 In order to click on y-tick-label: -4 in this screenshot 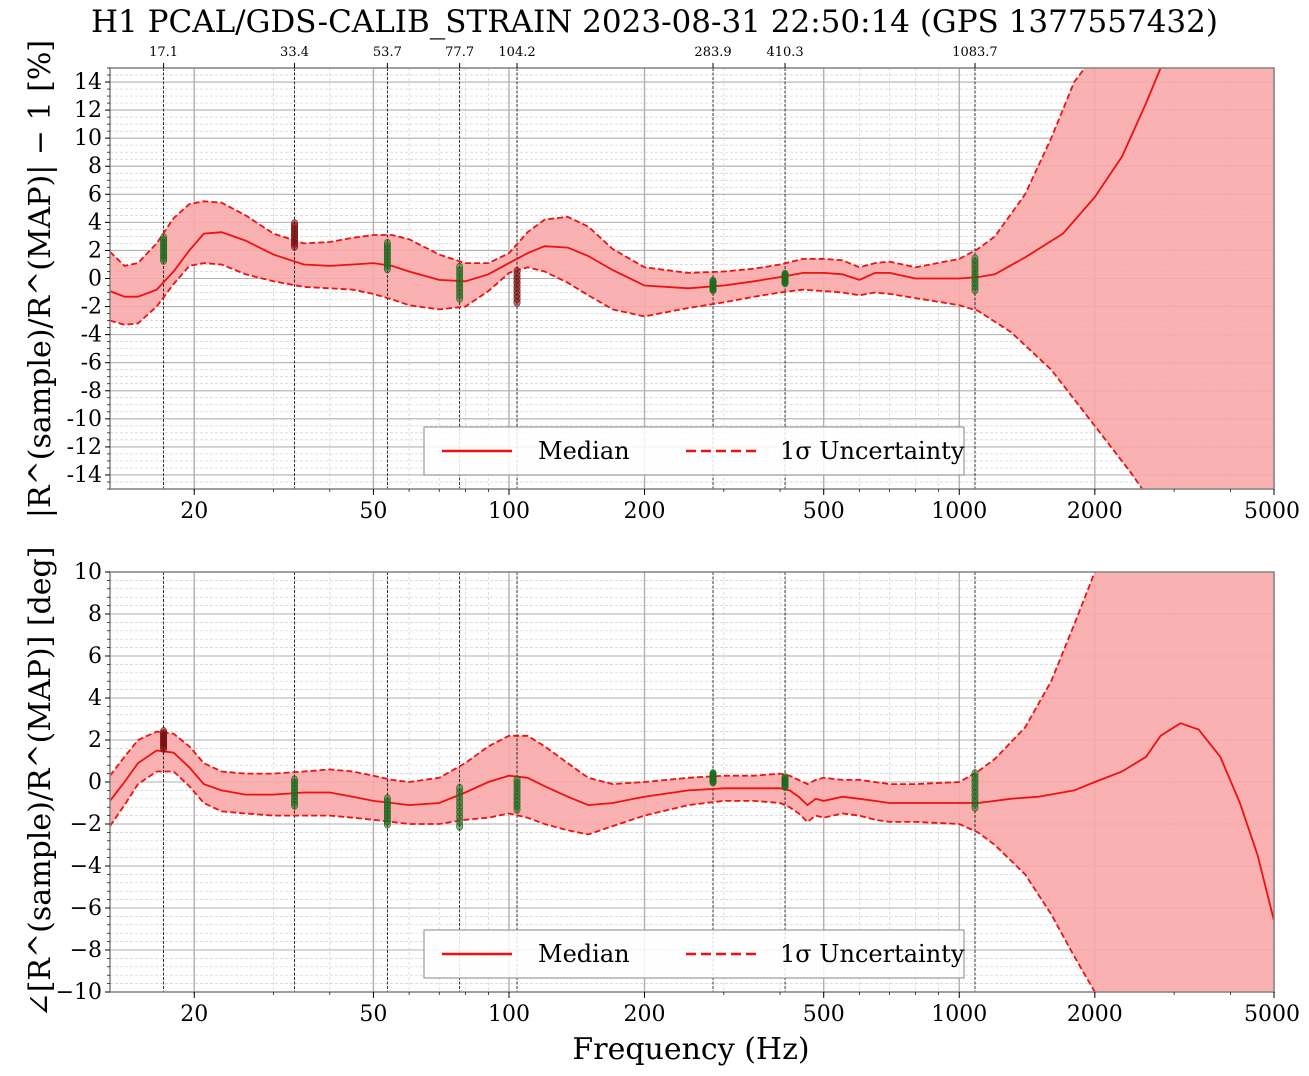, I will do `click(91, 335)`.